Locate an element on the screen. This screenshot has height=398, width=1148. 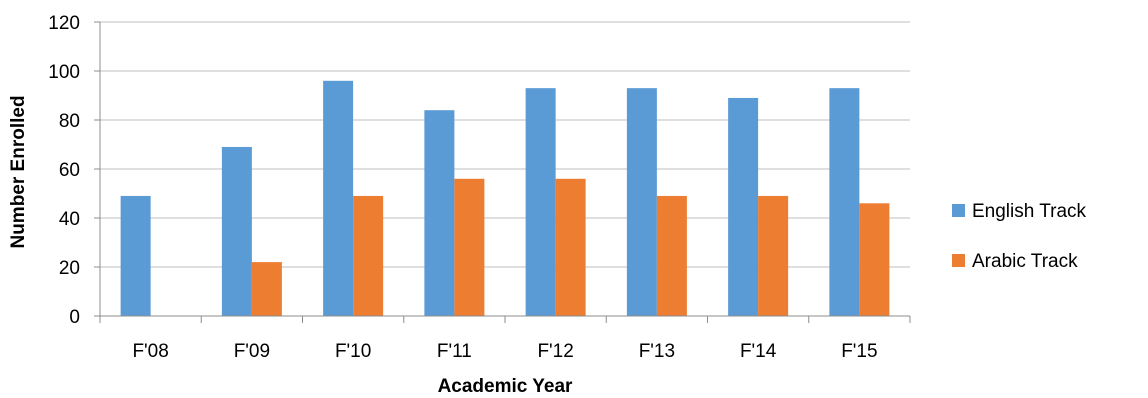
x-tick-label: F'08 is located at coordinates (150, 351).